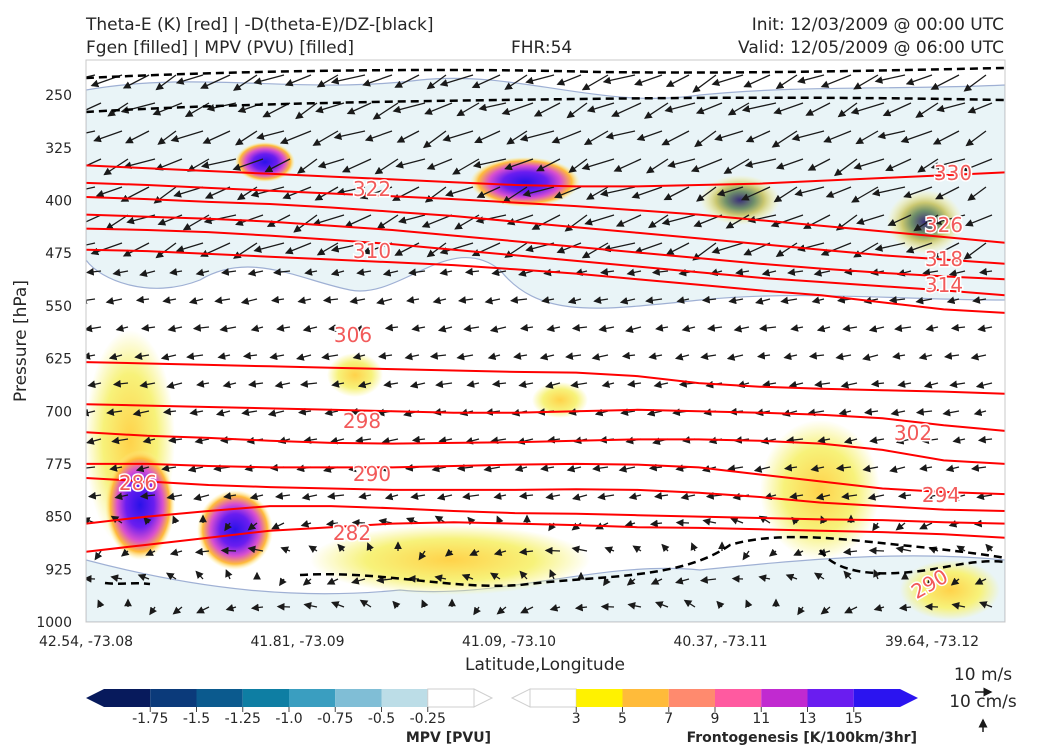 This screenshot has width=1050, height=750. I want to click on fgen-colorbar: 3 5 7 9 11 13 15 Frontogenesis [K/100km/3hr], so click(714, 717).